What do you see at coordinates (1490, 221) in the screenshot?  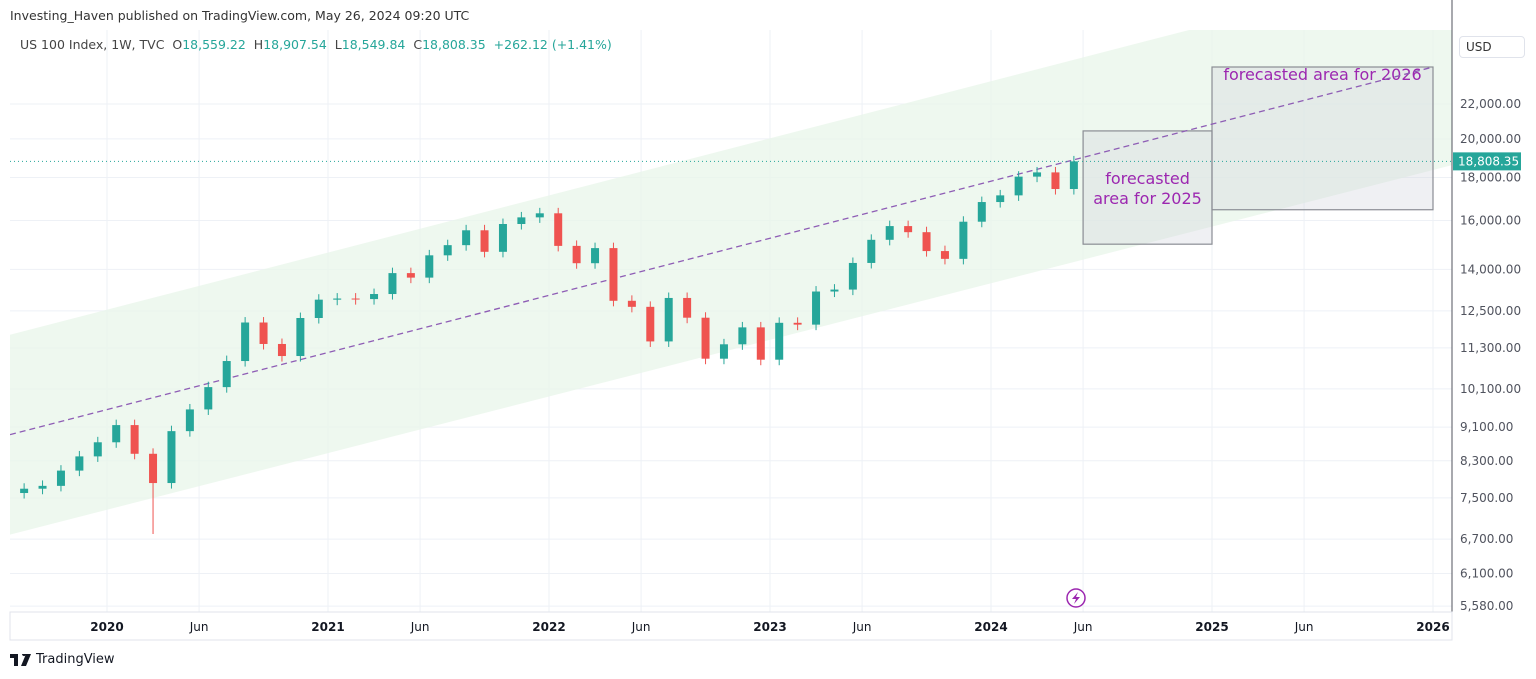 I see `price-tick-label: 16,000.00` at bounding box center [1490, 221].